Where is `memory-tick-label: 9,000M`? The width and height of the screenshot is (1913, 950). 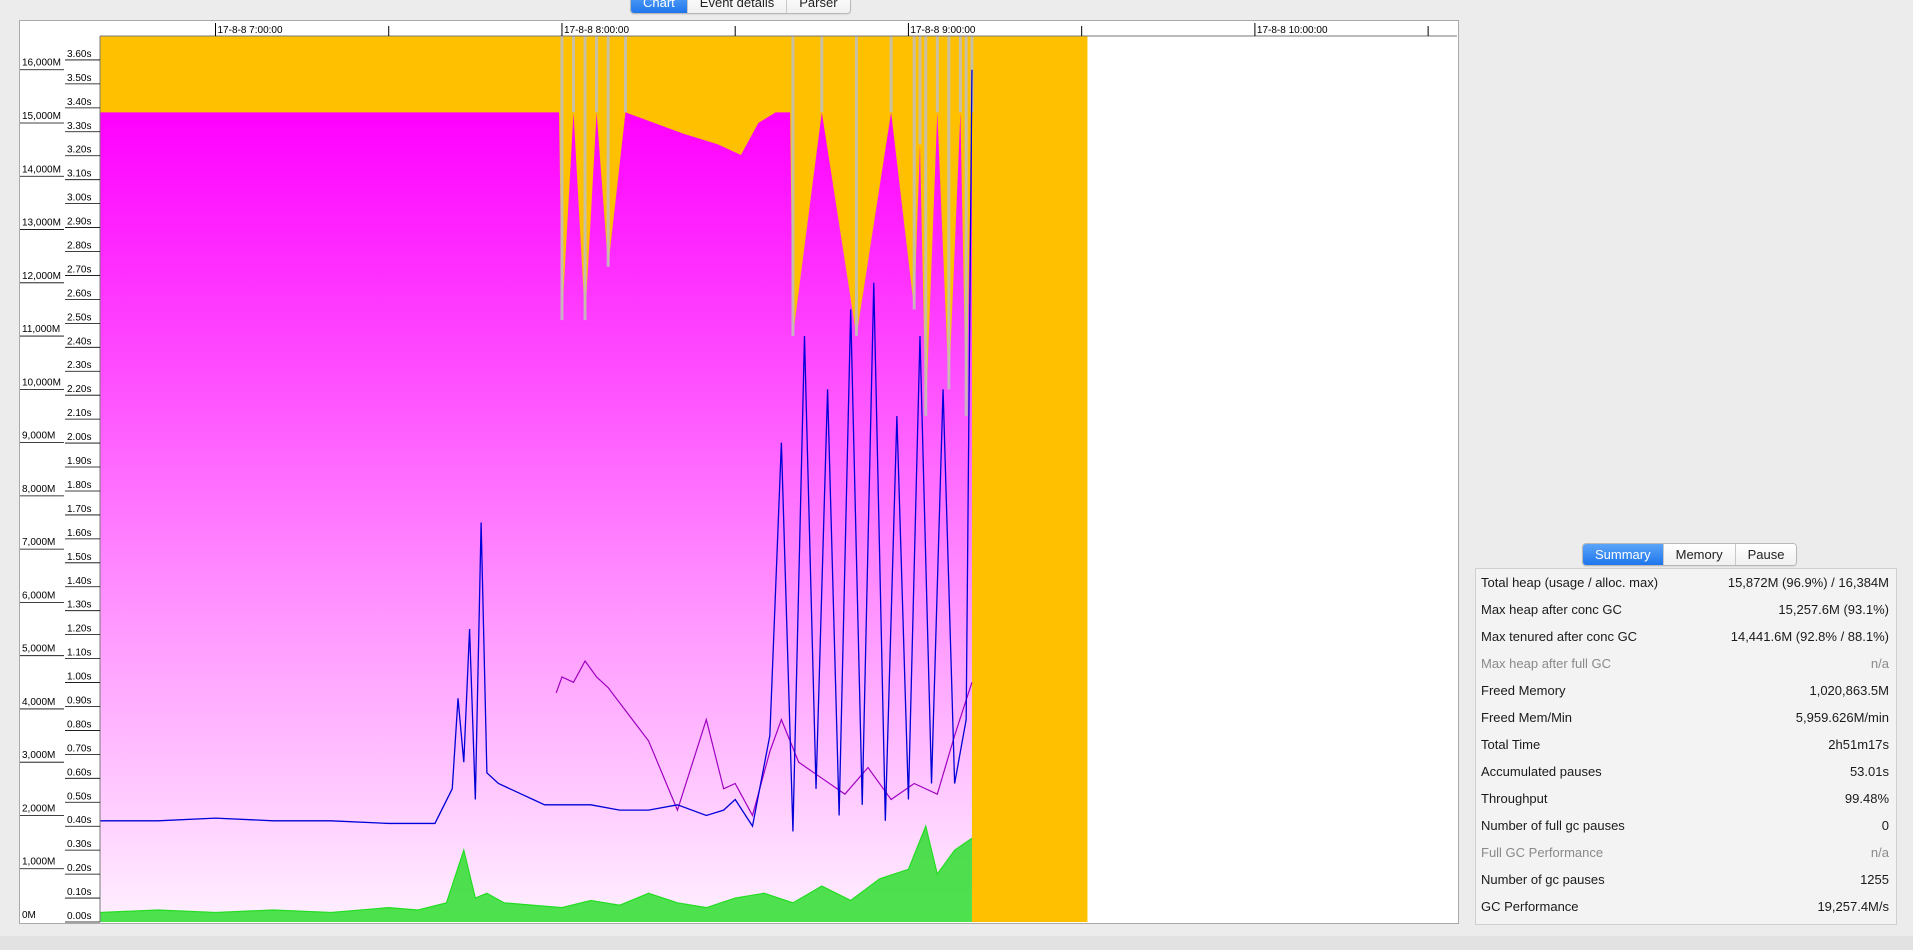 memory-tick-label: 9,000M is located at coordinates (38, 436).